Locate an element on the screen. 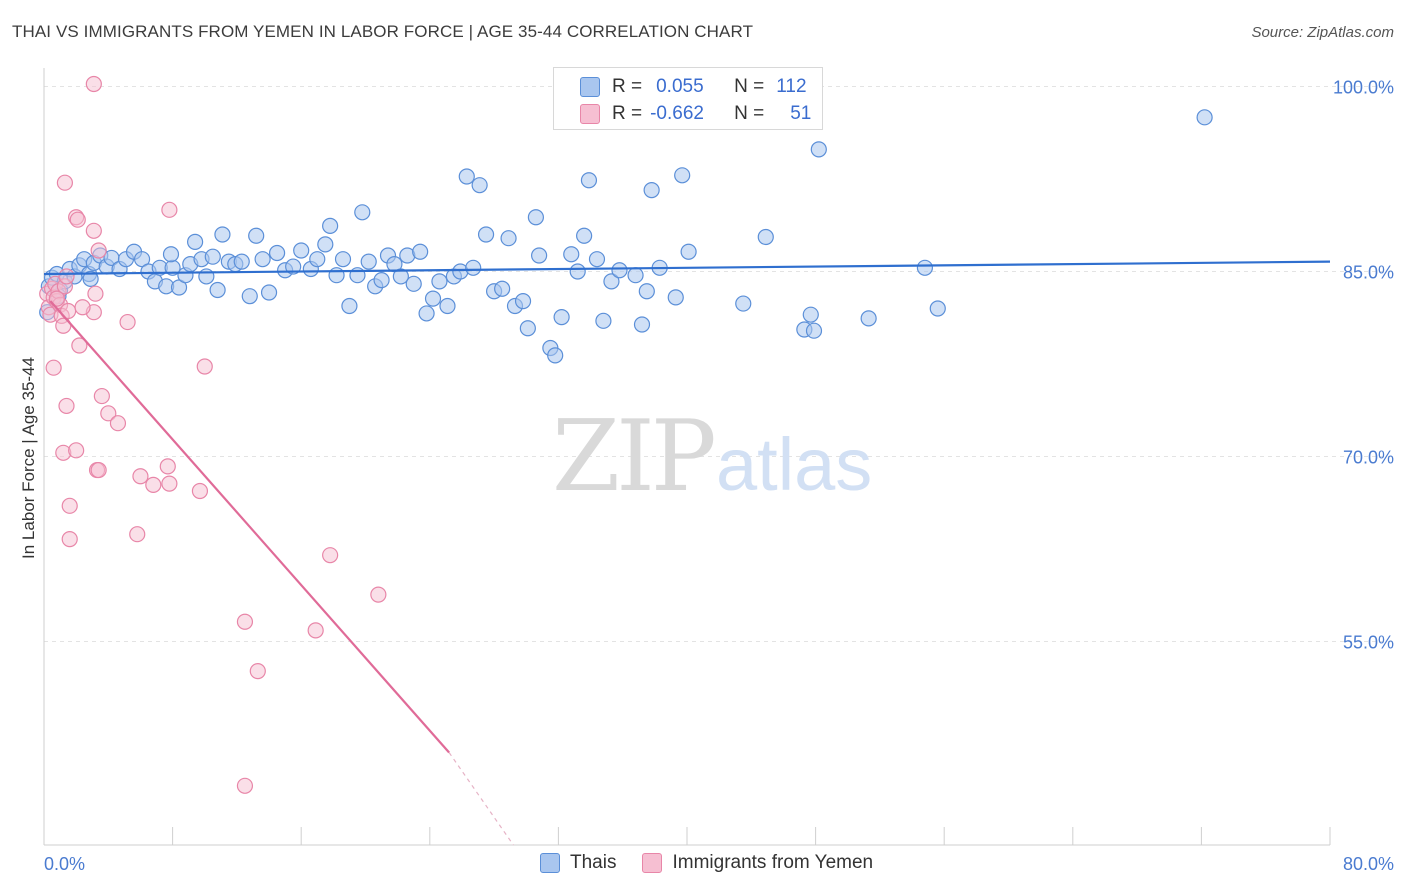 This screenshot has height=892, width=1406. yemen-trend-line is located at coordinates (249, 527).